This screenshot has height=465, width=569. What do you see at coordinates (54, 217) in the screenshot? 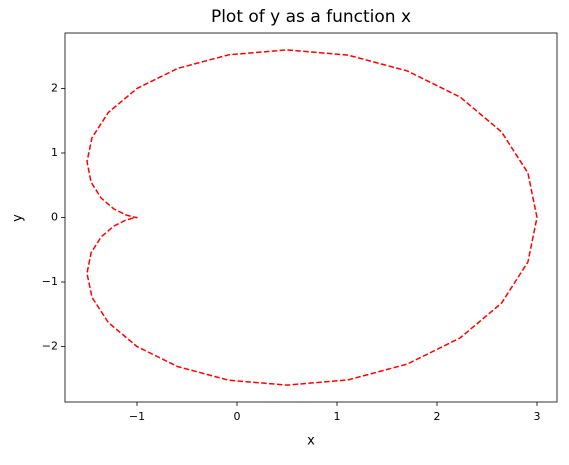
I see `y-tick-label: 0` at bounding box center [54, 217].